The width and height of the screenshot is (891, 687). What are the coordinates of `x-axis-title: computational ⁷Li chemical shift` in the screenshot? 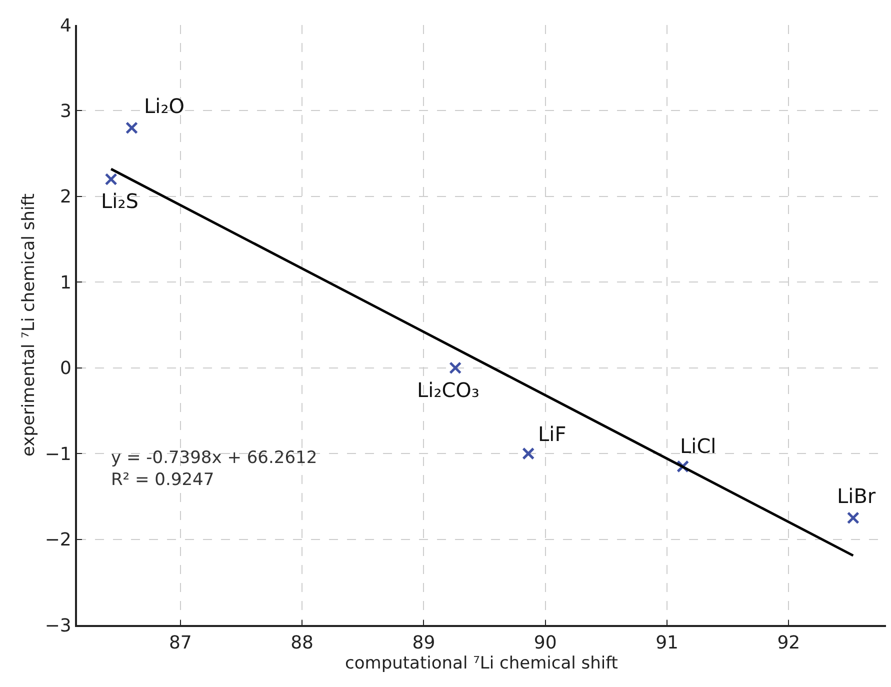 It's located at (481, 664).